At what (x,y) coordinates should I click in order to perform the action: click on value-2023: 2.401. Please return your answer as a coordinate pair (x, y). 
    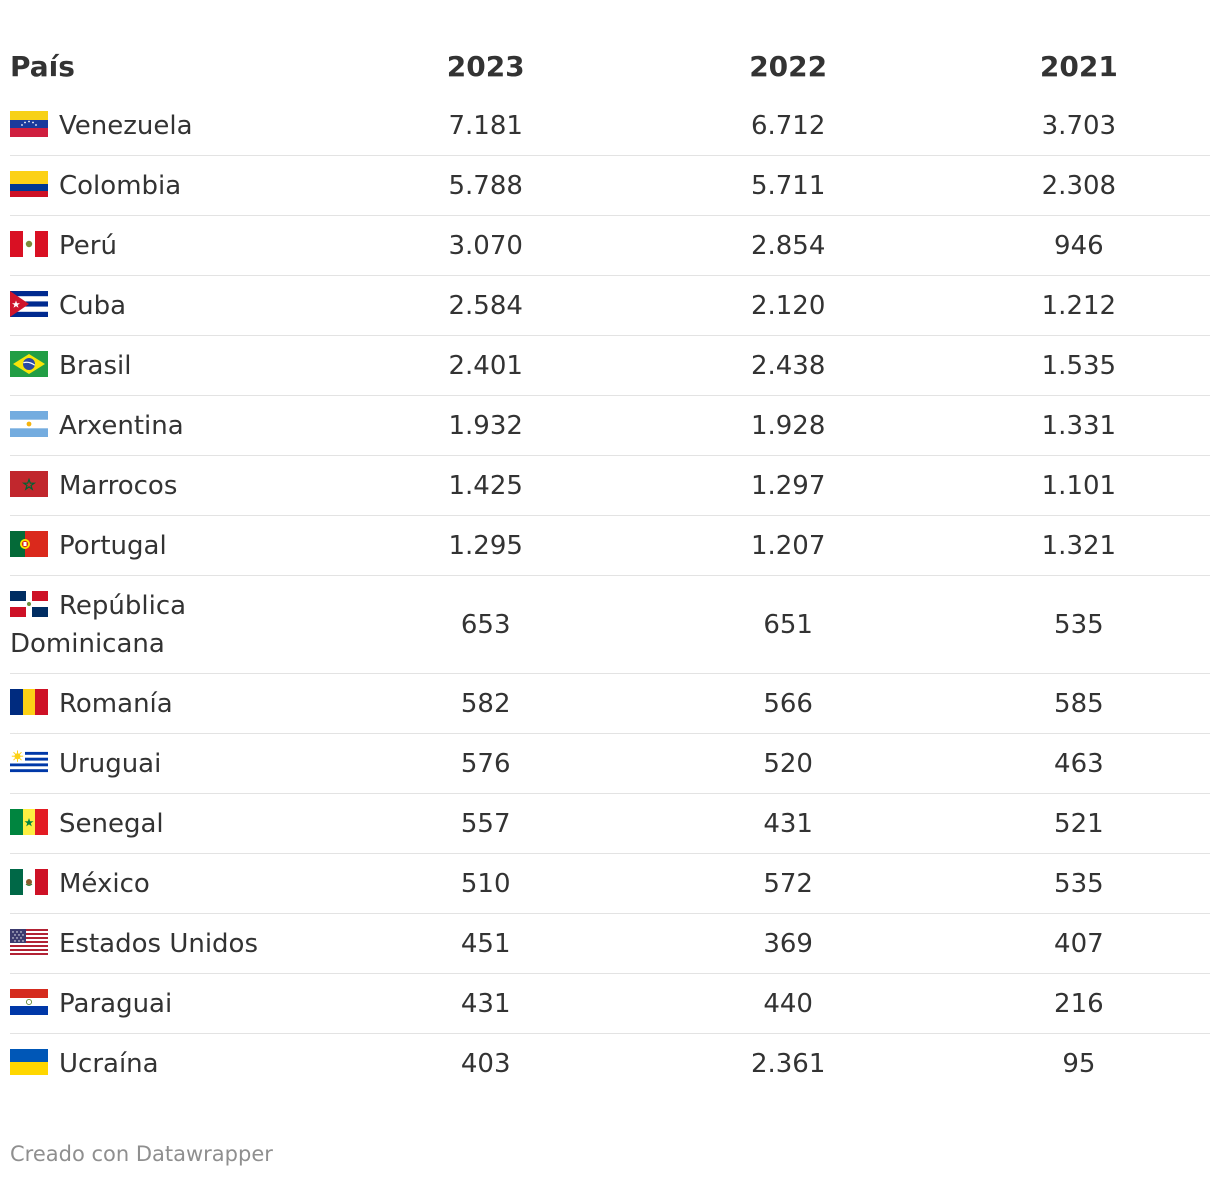
    Looking at the image, I should click on (485, 365).